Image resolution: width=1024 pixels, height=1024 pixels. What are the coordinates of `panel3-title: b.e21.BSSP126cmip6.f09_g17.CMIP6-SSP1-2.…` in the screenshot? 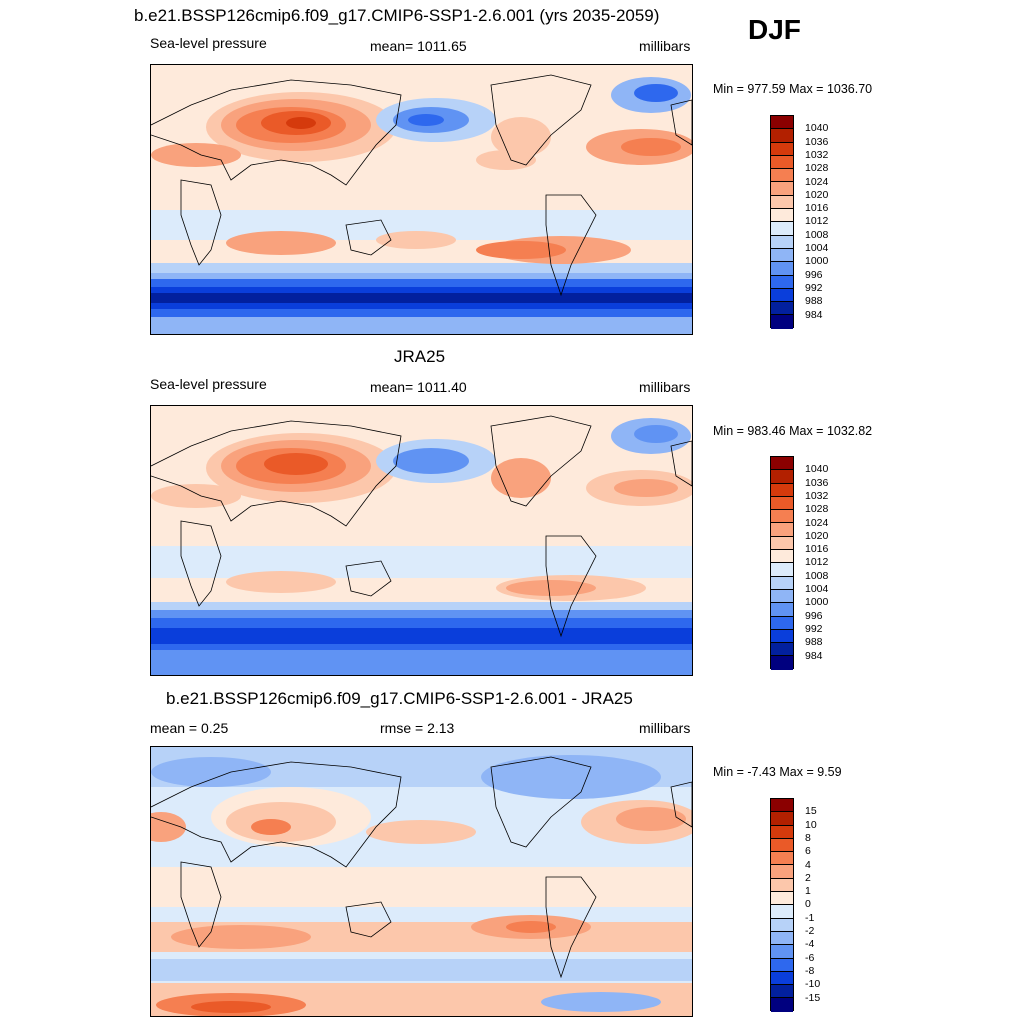 It's located at (399, 698).